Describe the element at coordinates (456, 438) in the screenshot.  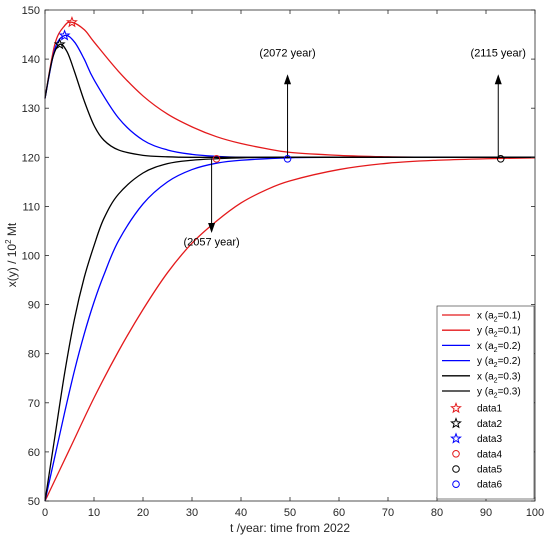
I see `legend-marker-data3` at that location.